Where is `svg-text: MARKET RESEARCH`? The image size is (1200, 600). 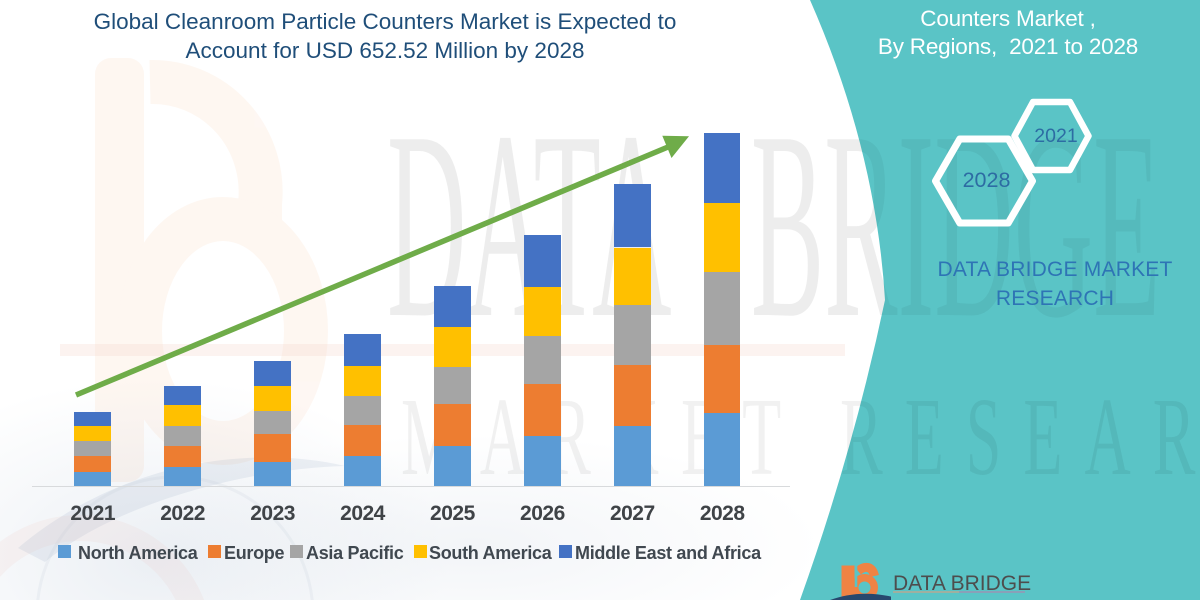
svg-text: MARKET RESEARCH is located at coordinates (800, 437).